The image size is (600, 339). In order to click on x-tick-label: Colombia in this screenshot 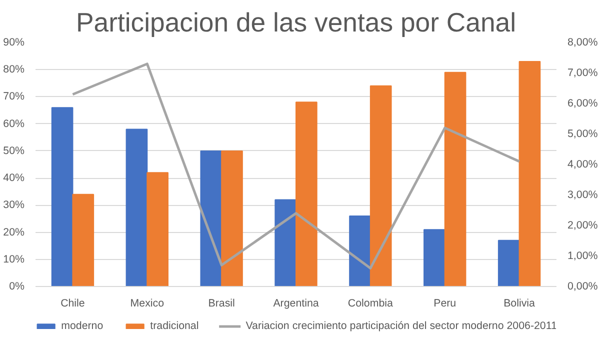, I will do `click(371, 304)`.